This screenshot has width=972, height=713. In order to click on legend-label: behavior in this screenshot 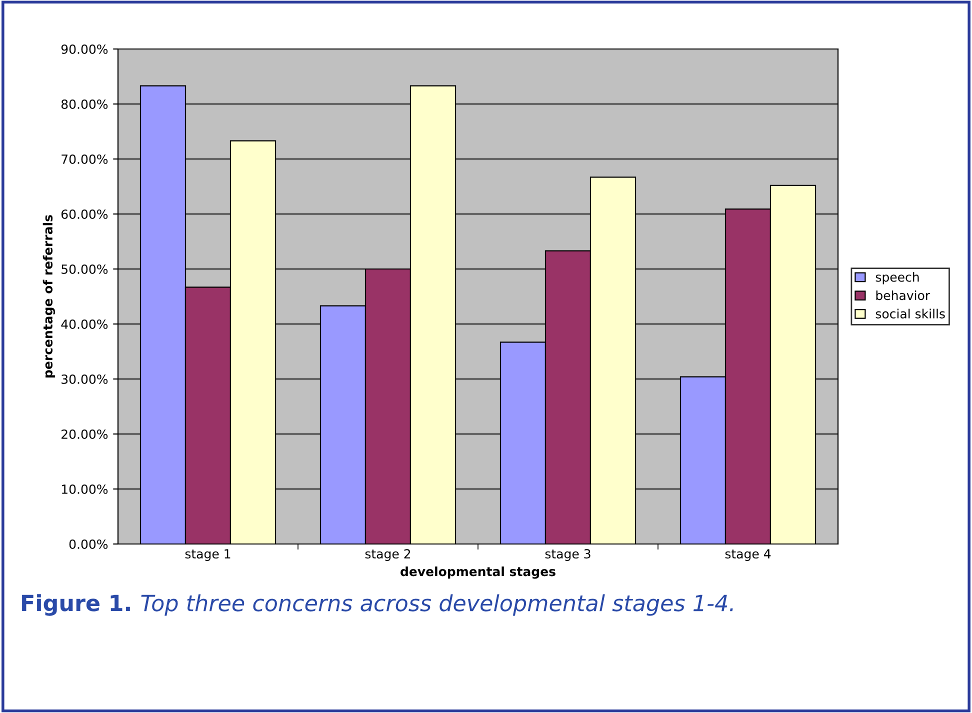, I will do `click(903, 295)`.